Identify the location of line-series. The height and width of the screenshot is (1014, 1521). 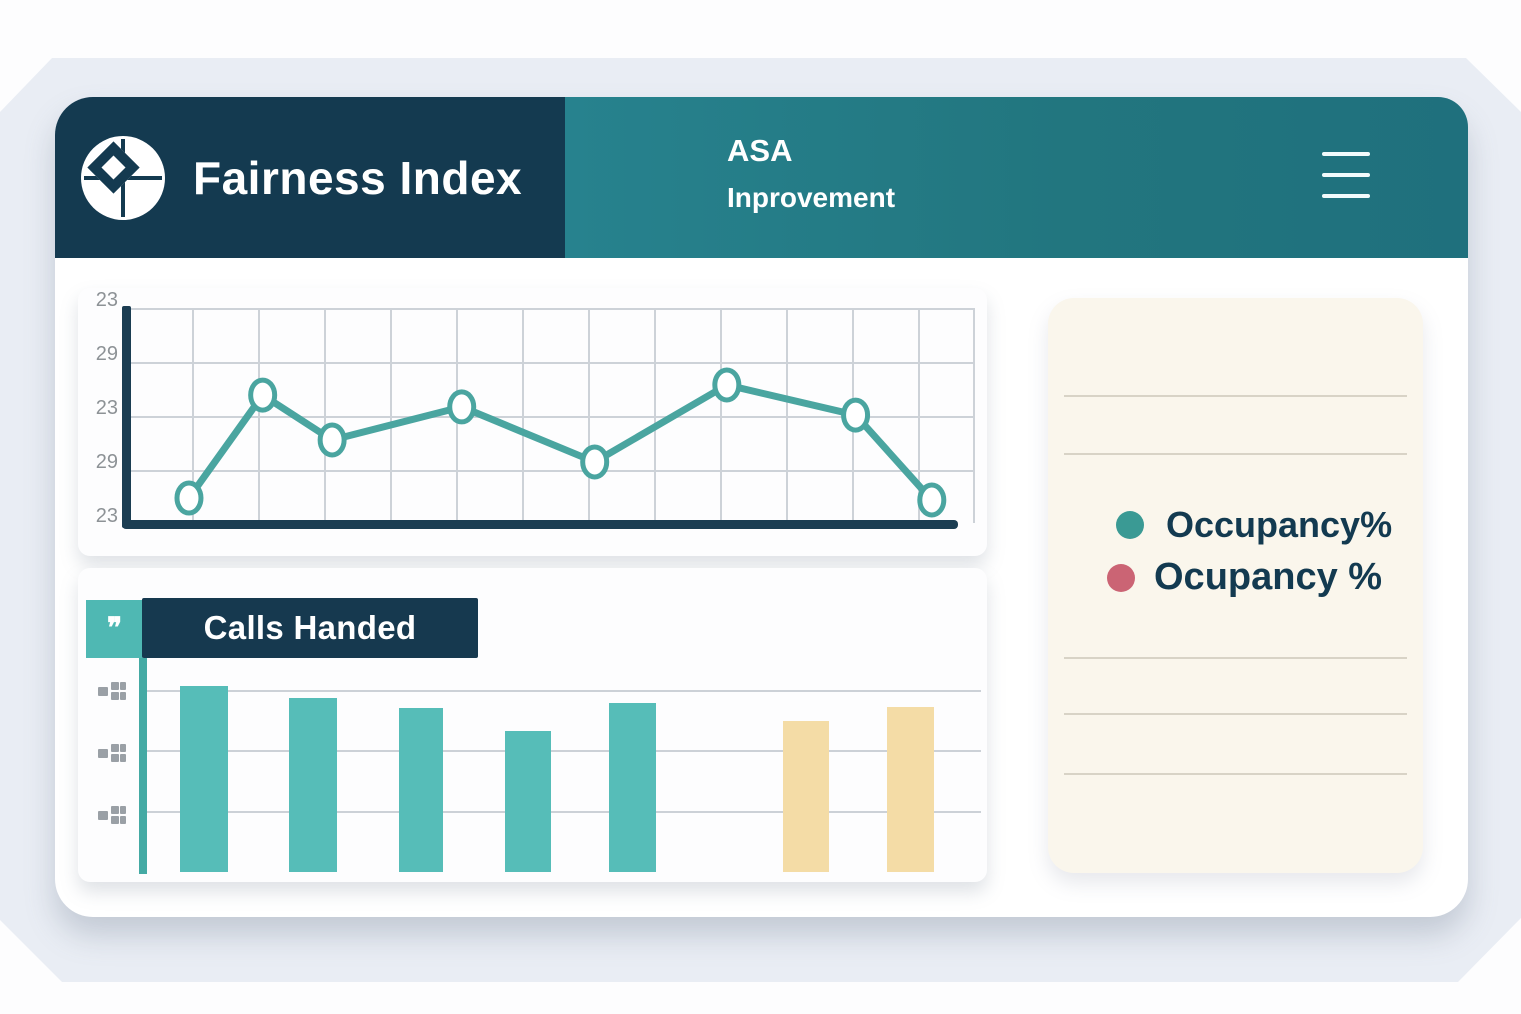
(560, 442).